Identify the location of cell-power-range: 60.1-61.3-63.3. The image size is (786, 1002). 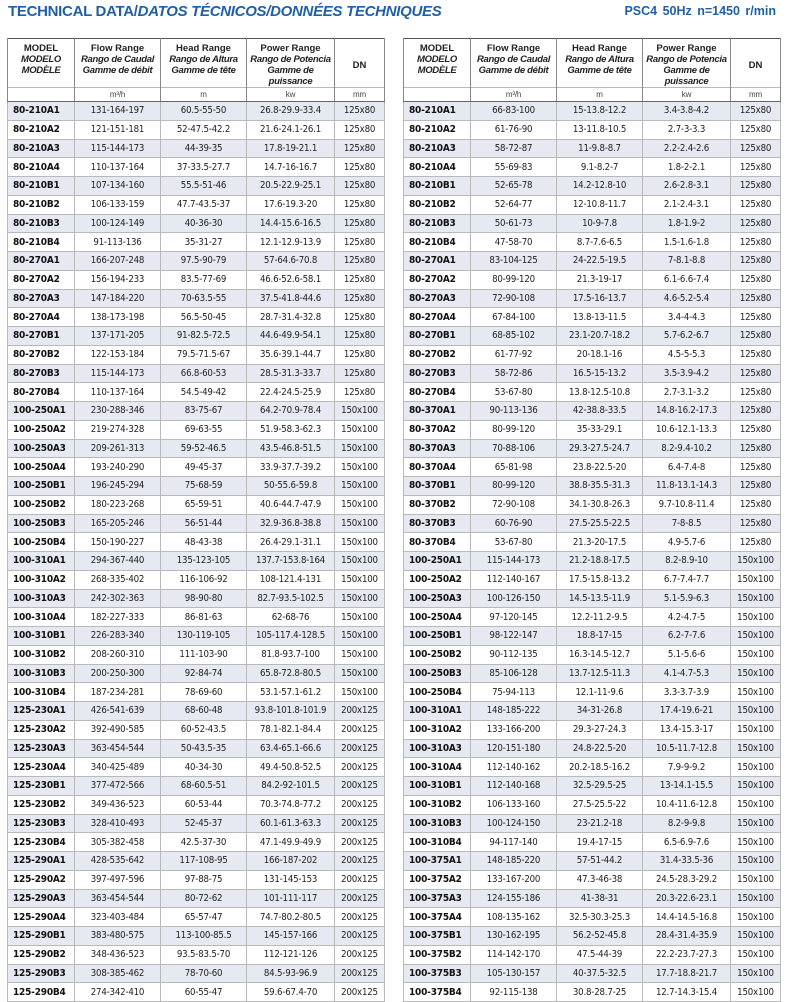
(290, 823).